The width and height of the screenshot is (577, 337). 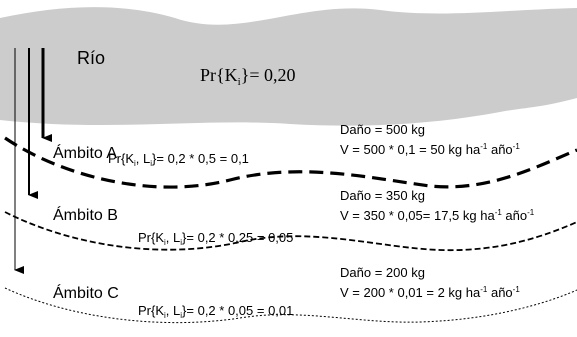 What do you see at coordinates (382, 129) in the screenshot?
I see `zone-a-damage: Daño = 500 kg` at bounding box center [382, 129].